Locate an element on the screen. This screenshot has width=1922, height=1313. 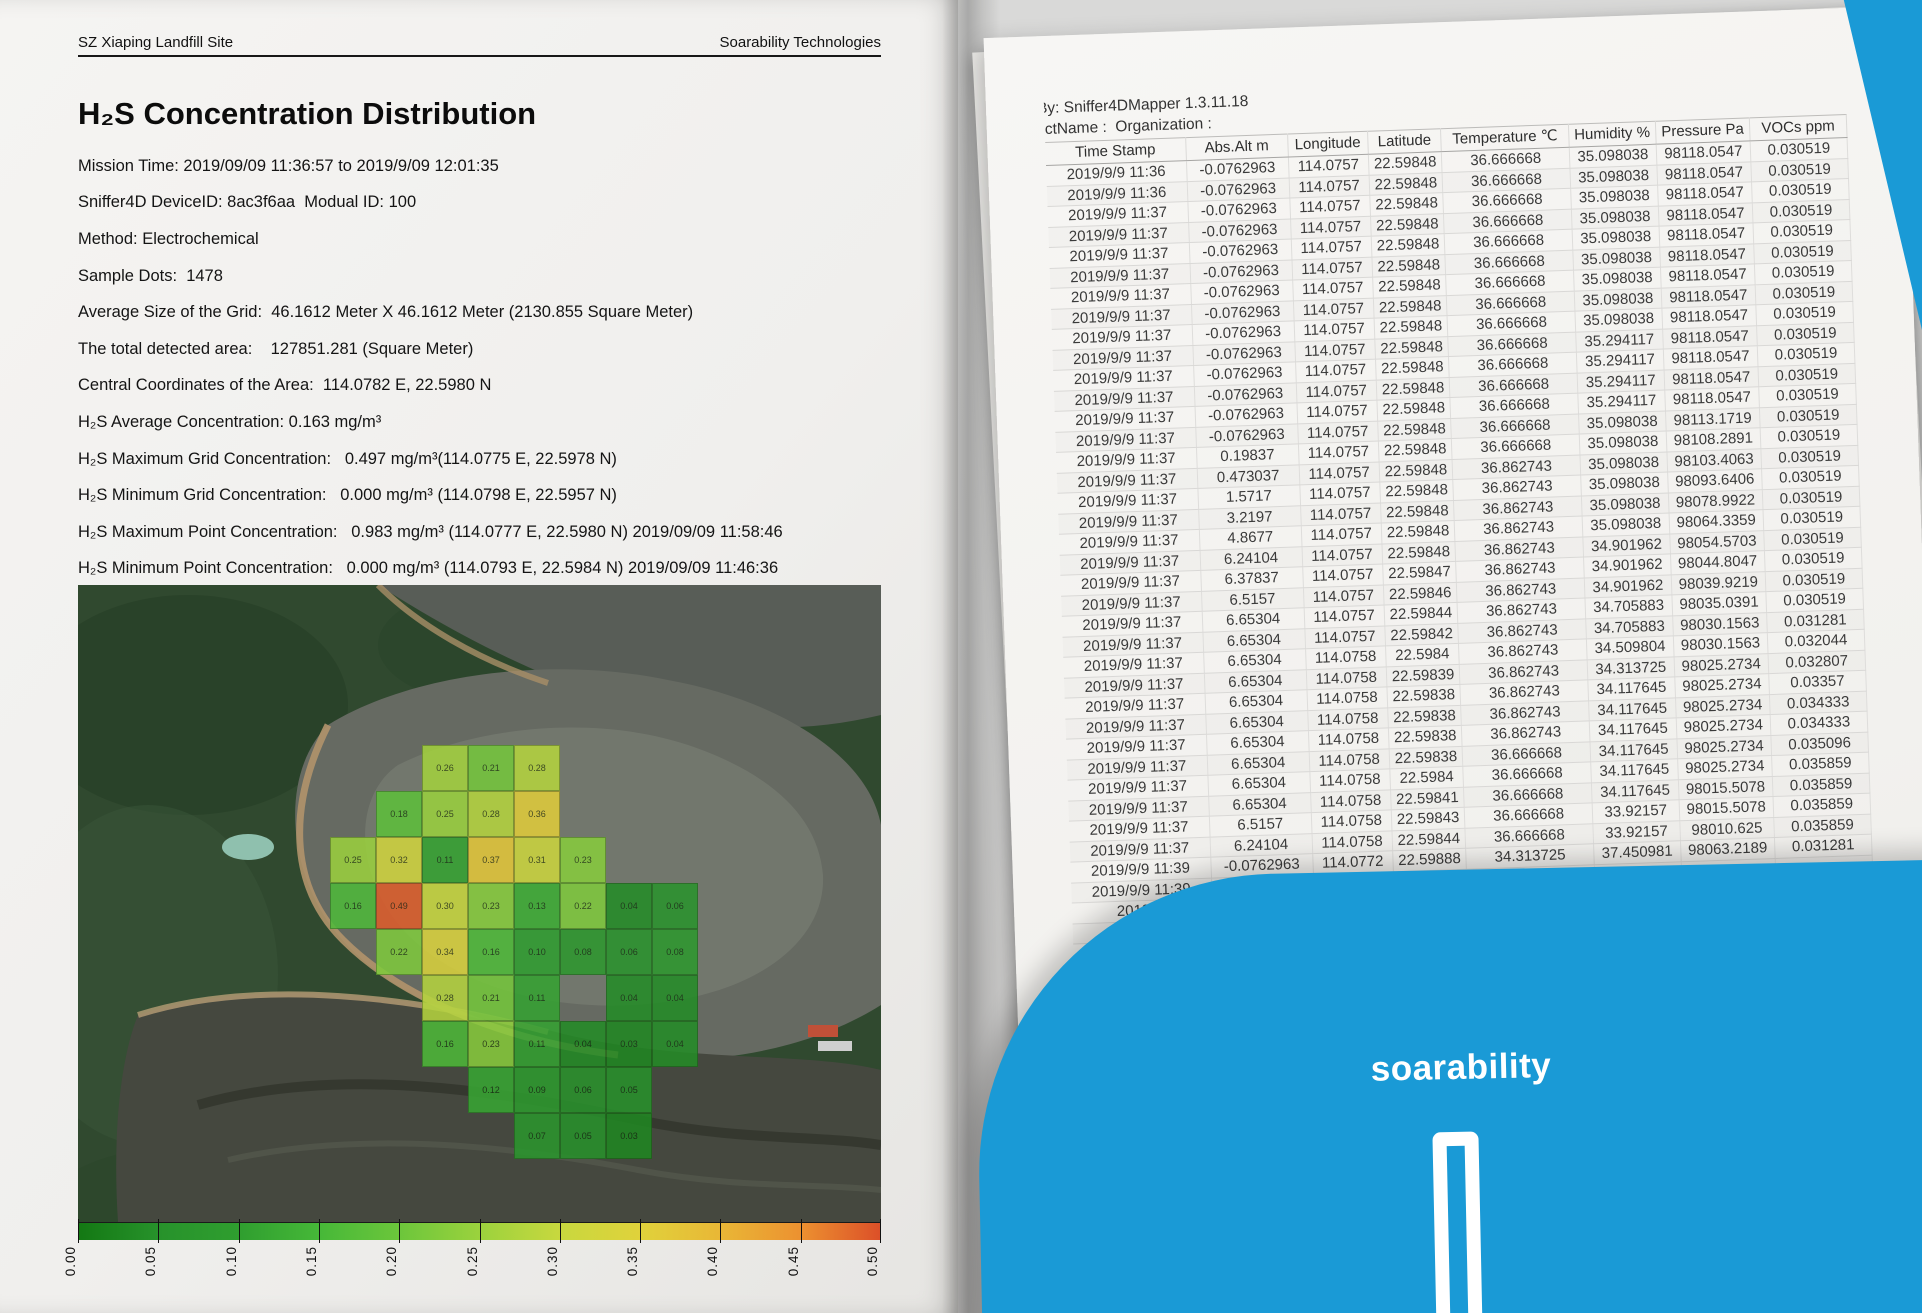
grid-cell: 0.31 is located at coordinates (537, 860).